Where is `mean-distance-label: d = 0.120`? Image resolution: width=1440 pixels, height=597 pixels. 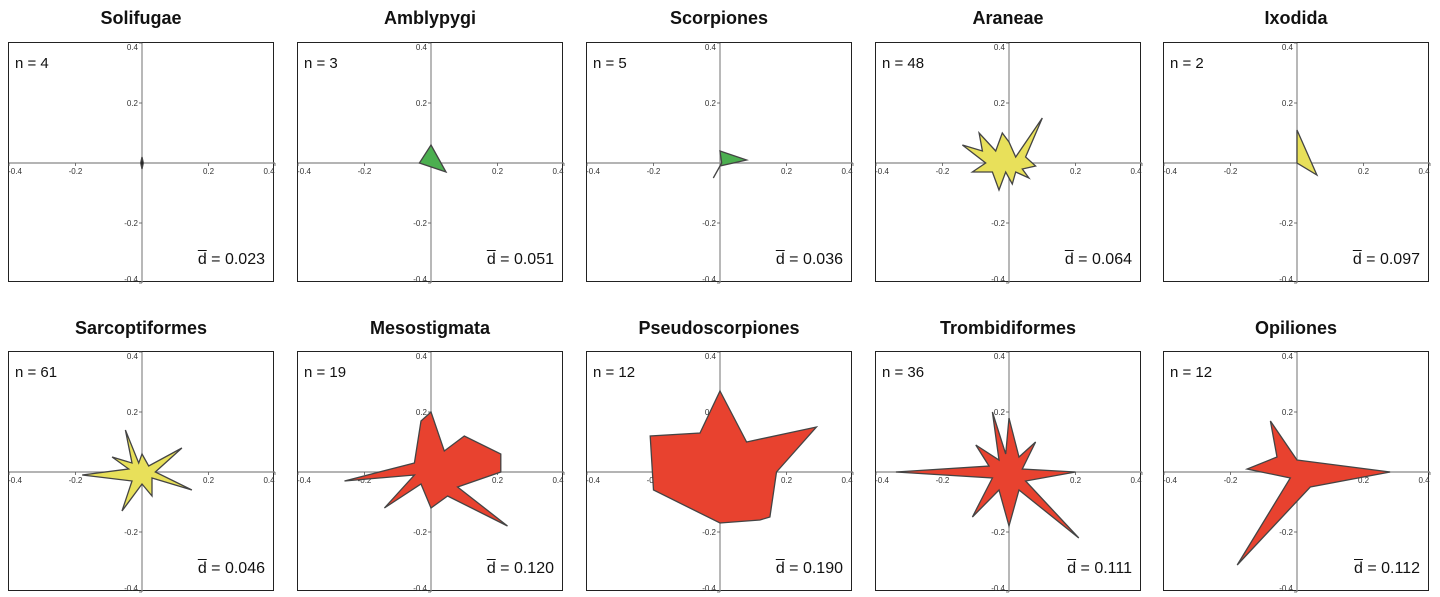 mean-distance-label: d = 0.120 is located at coordinates (520, 569).